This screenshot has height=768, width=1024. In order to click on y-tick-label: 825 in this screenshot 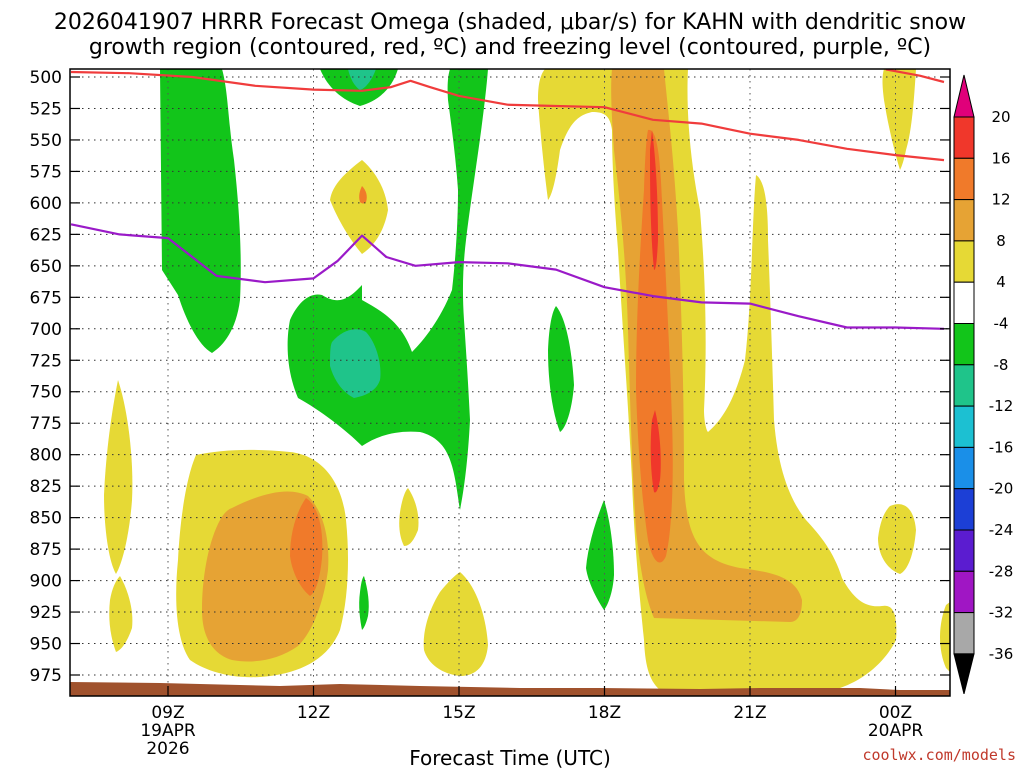, I will do `click(46, 487)`.